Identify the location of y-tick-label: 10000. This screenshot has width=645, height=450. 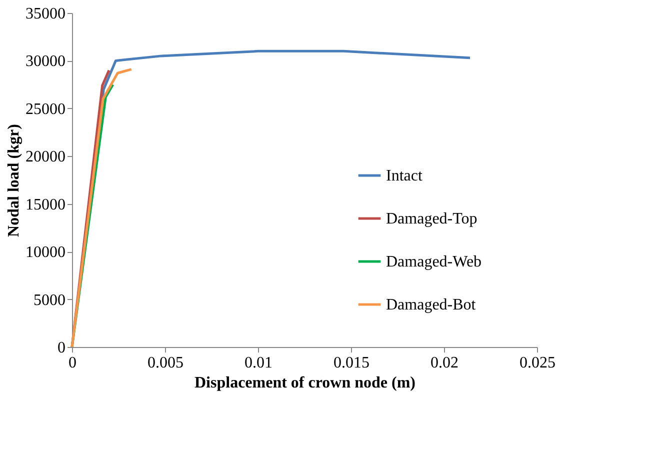
(46, 253).